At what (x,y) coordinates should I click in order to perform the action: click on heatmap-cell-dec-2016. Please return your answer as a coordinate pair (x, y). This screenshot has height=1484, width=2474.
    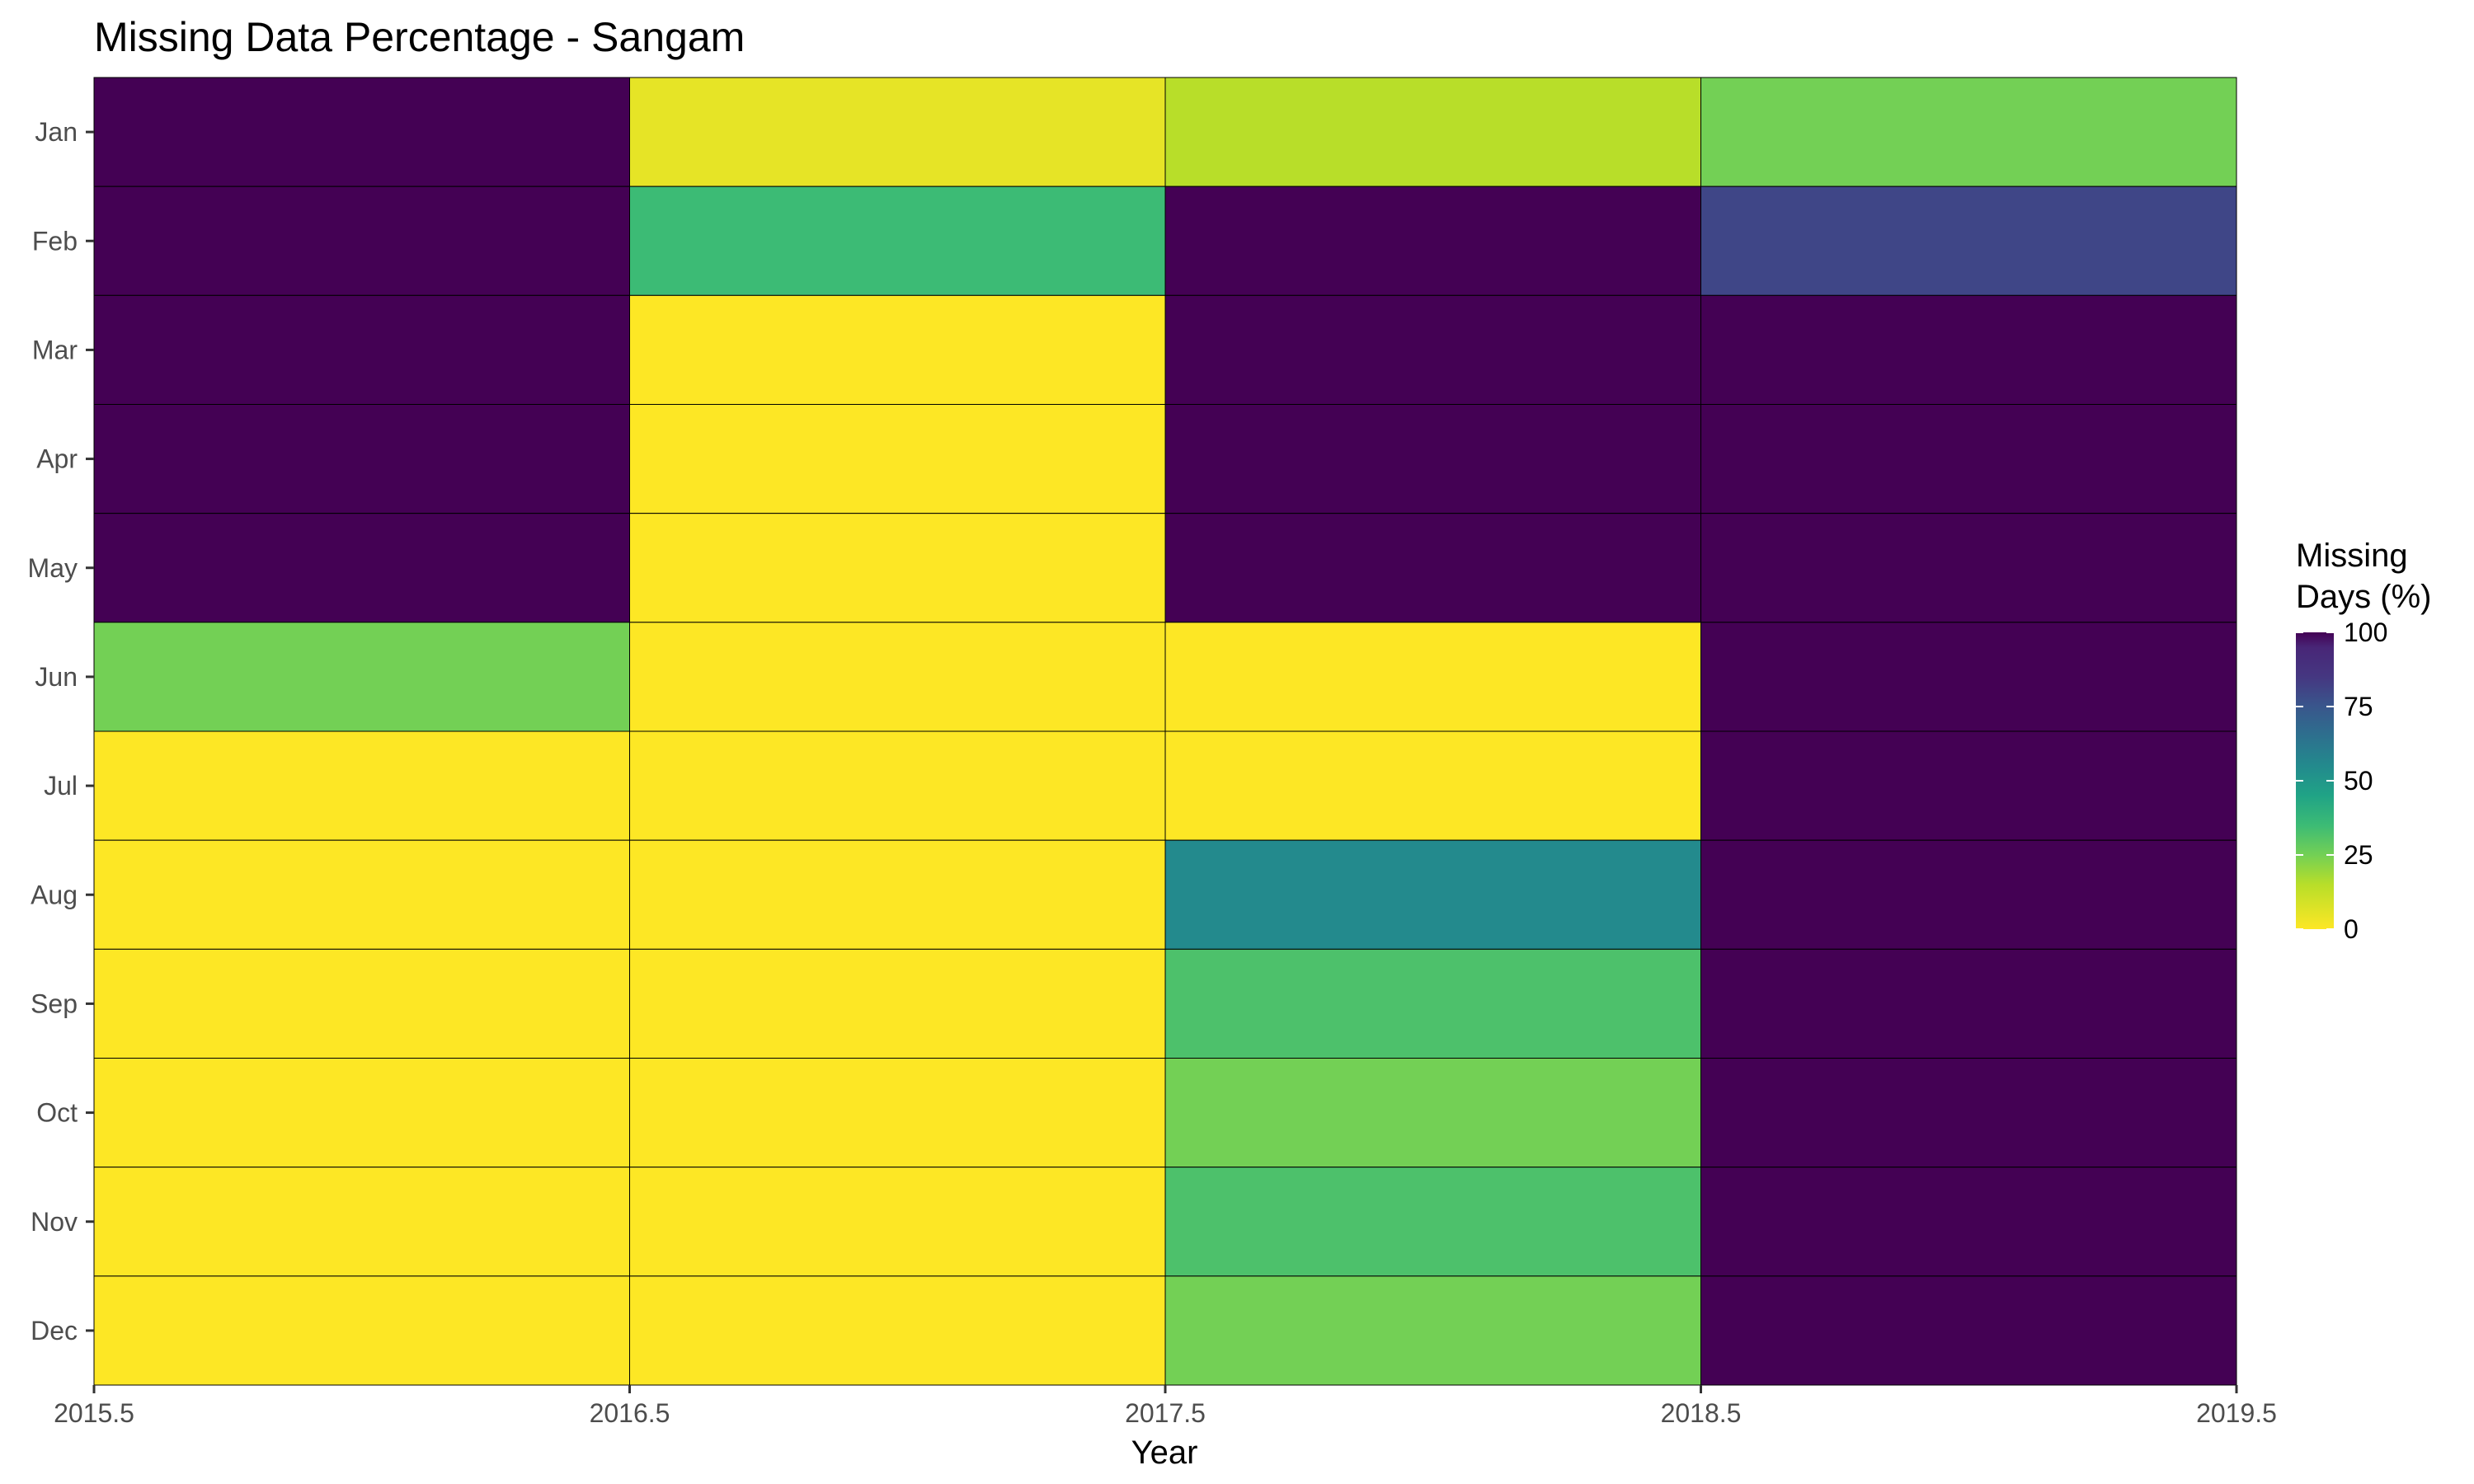
    Looking at the image, I should click on (361, 1330).